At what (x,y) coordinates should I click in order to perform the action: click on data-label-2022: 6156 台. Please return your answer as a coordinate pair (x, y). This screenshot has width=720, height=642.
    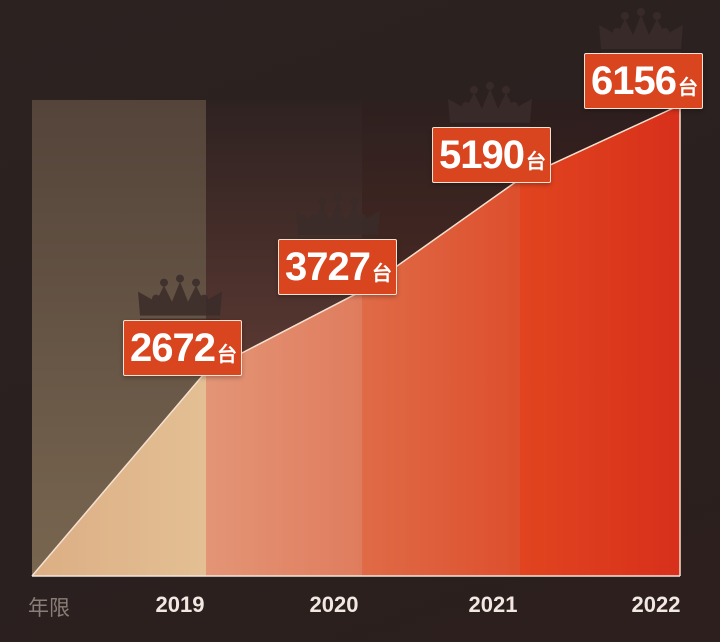
    Looking at the image, I should click on (643, 81).